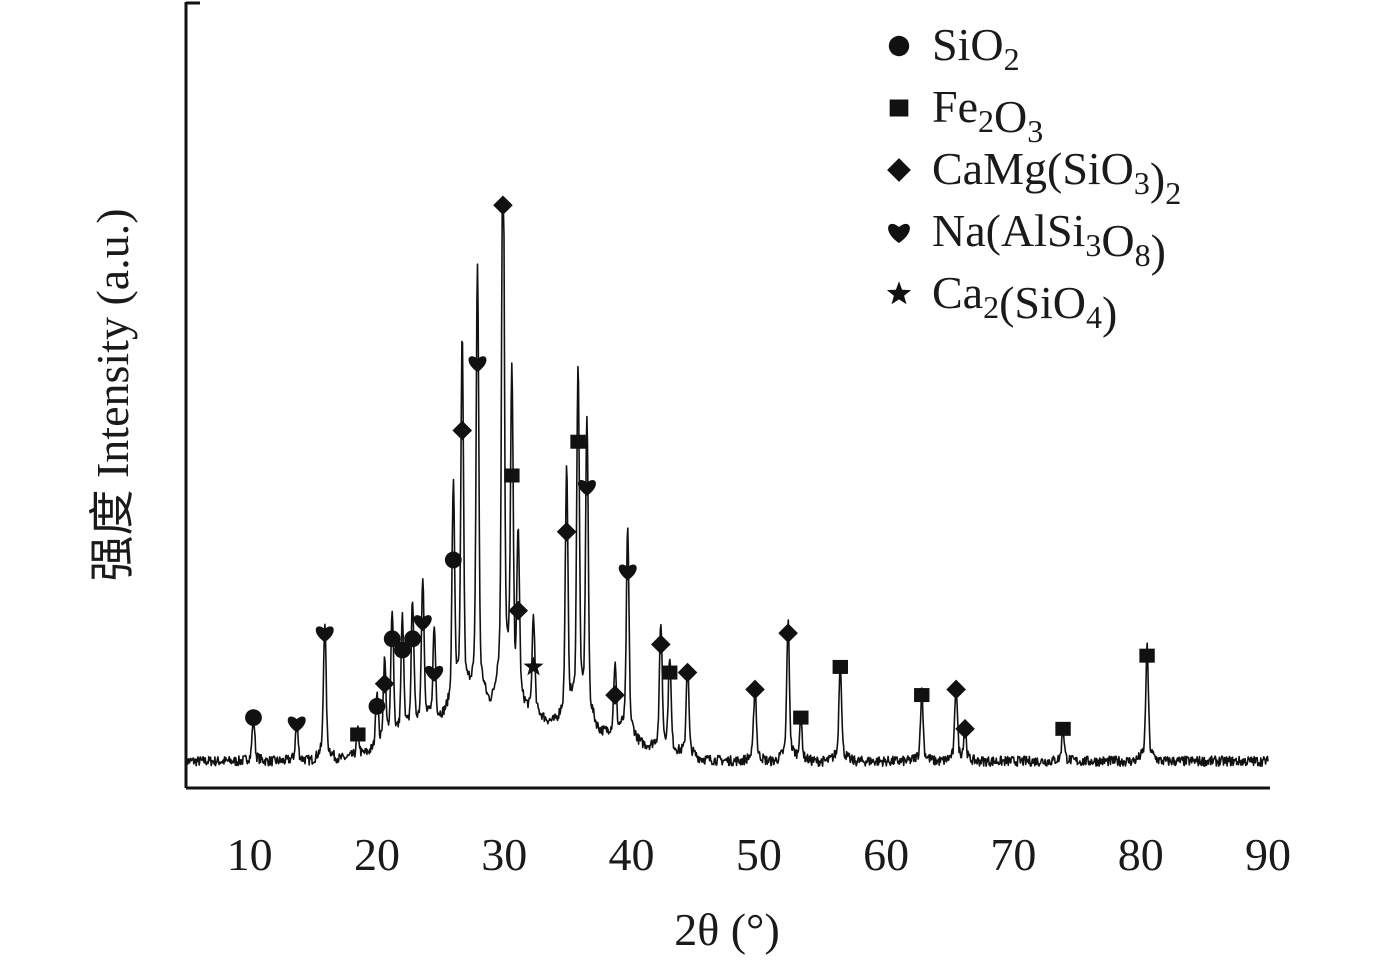  What do you see at coordinates (899, 233) in the screenshot?
I see `legend-heart-icon` at bounding box center [899, 233].